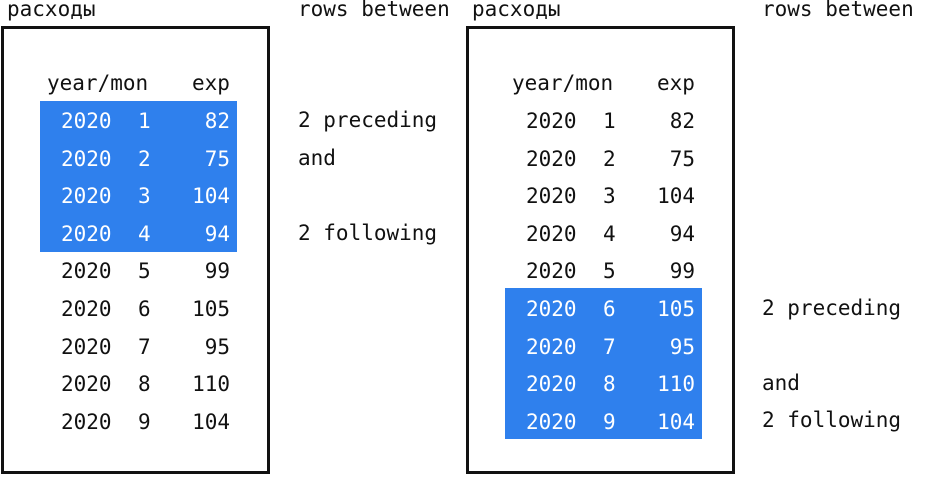 This screenshot has height=483, width=932. What do you see at coordinates (144, 422) in the screenshot?
I see `panel-1-row-9-mon: 9` at bounding box center [144, 422].